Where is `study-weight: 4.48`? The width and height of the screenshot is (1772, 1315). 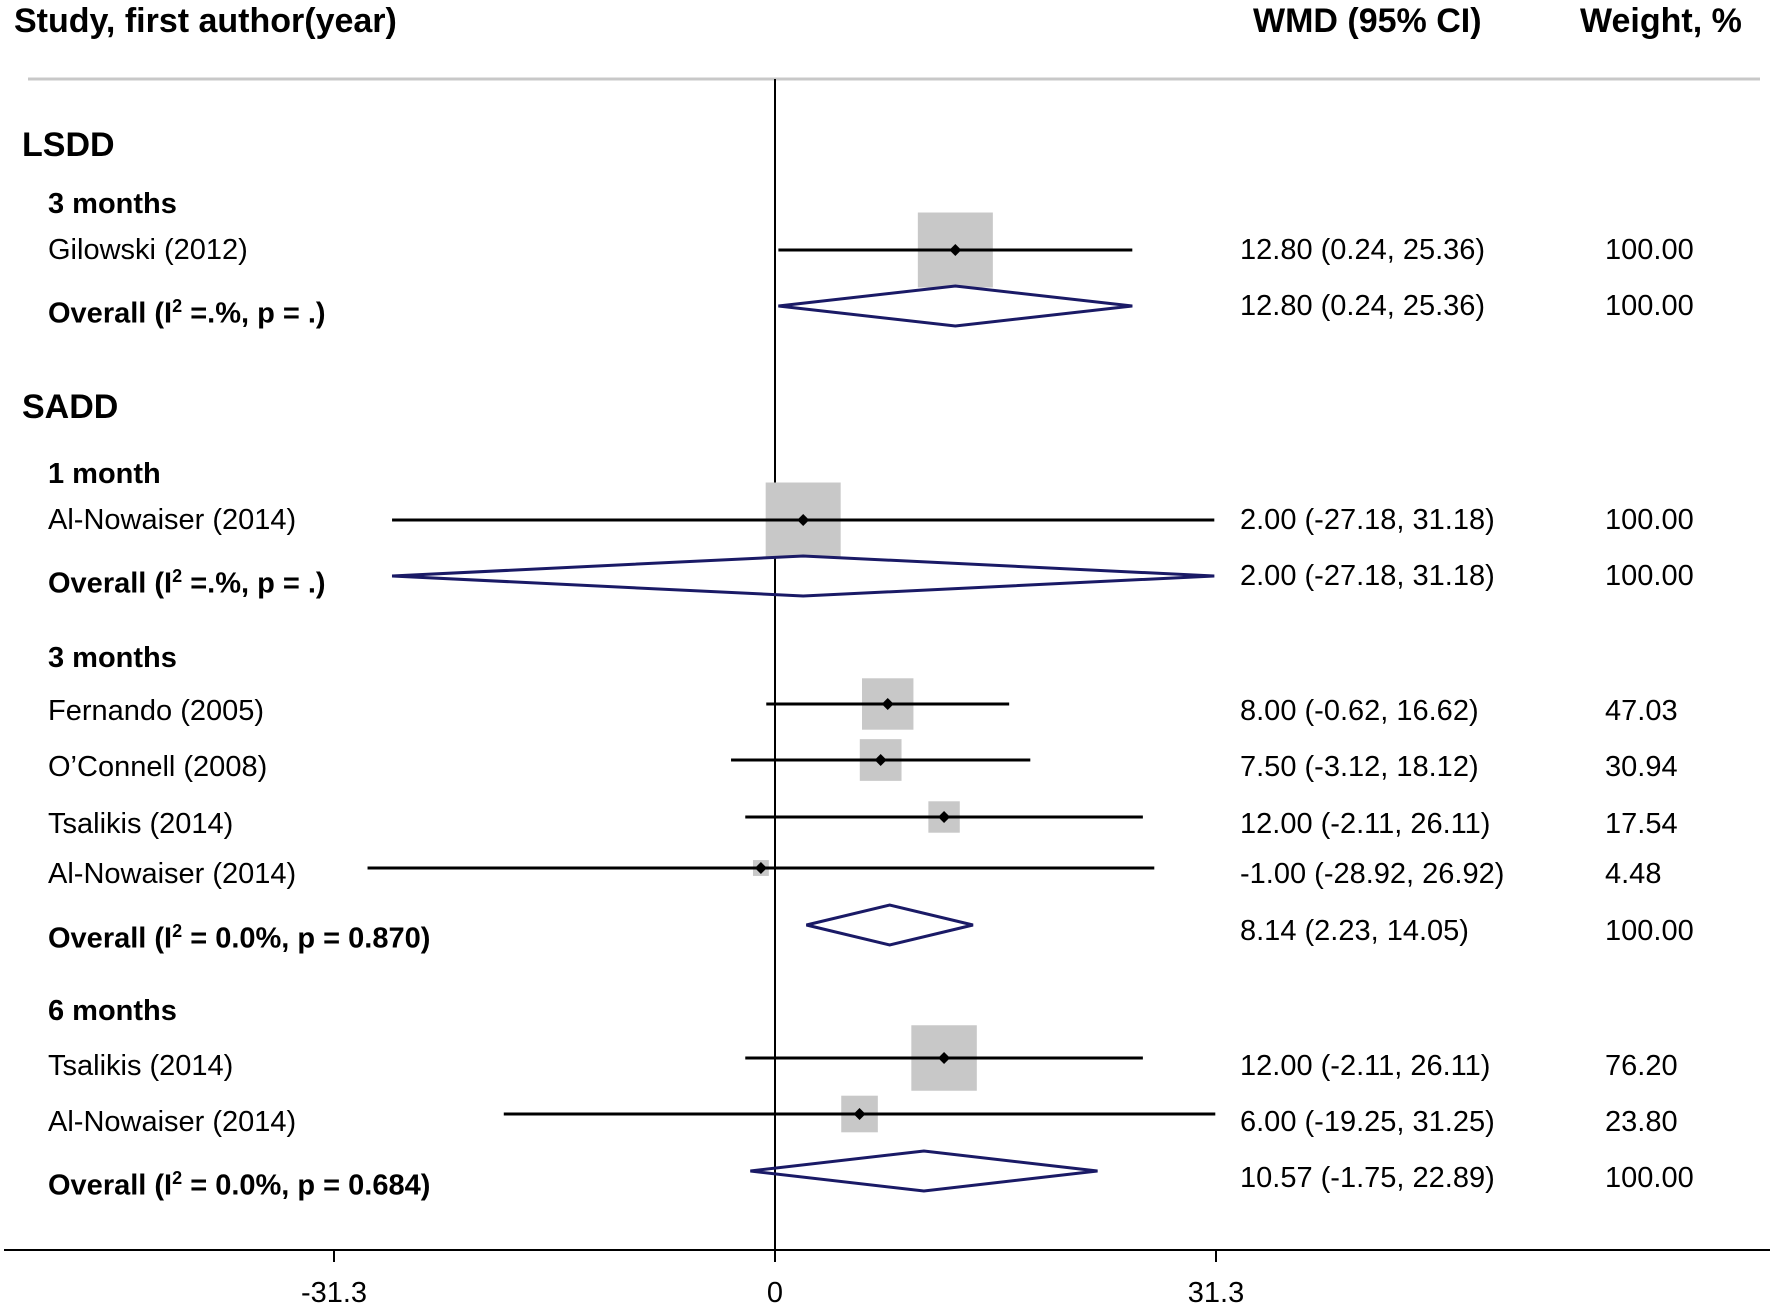 study-weight: 4.48 is located at coordinates (1633, 874).